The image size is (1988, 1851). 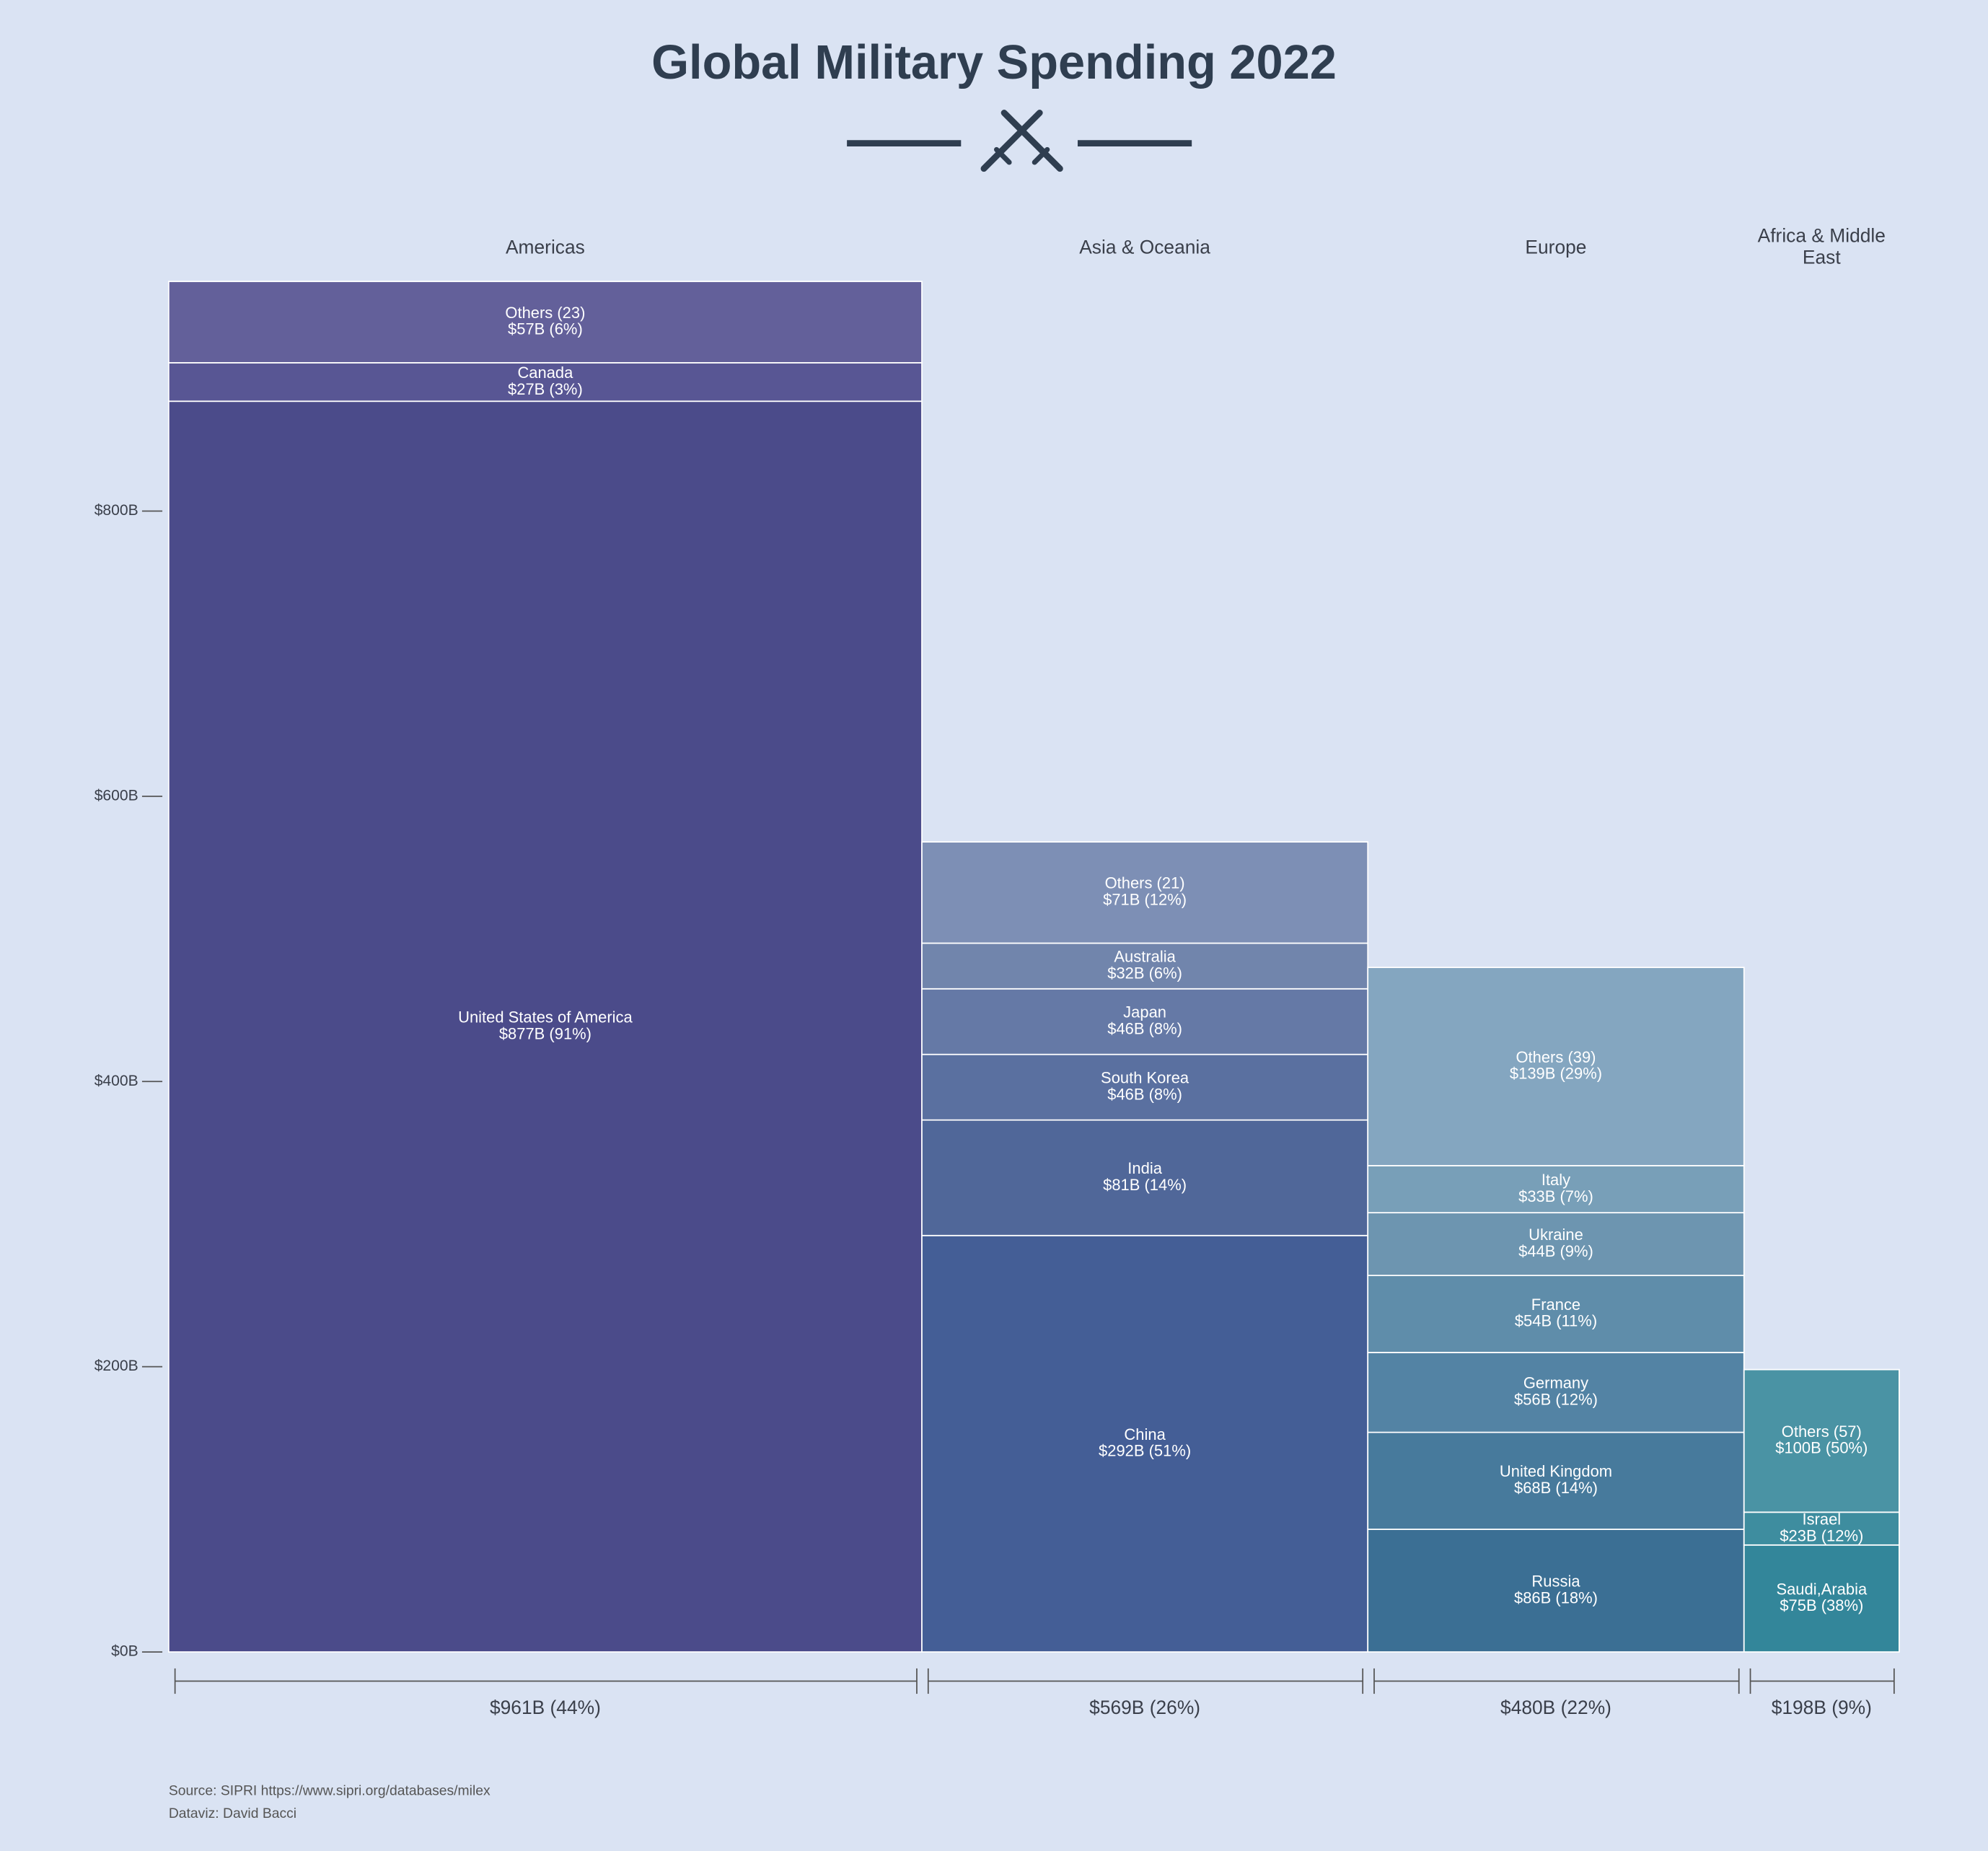 What do you see at coordinates (1144, 1168) in the screenshot?
I see `segment-label: India` at bounding box center [1144, 1168].